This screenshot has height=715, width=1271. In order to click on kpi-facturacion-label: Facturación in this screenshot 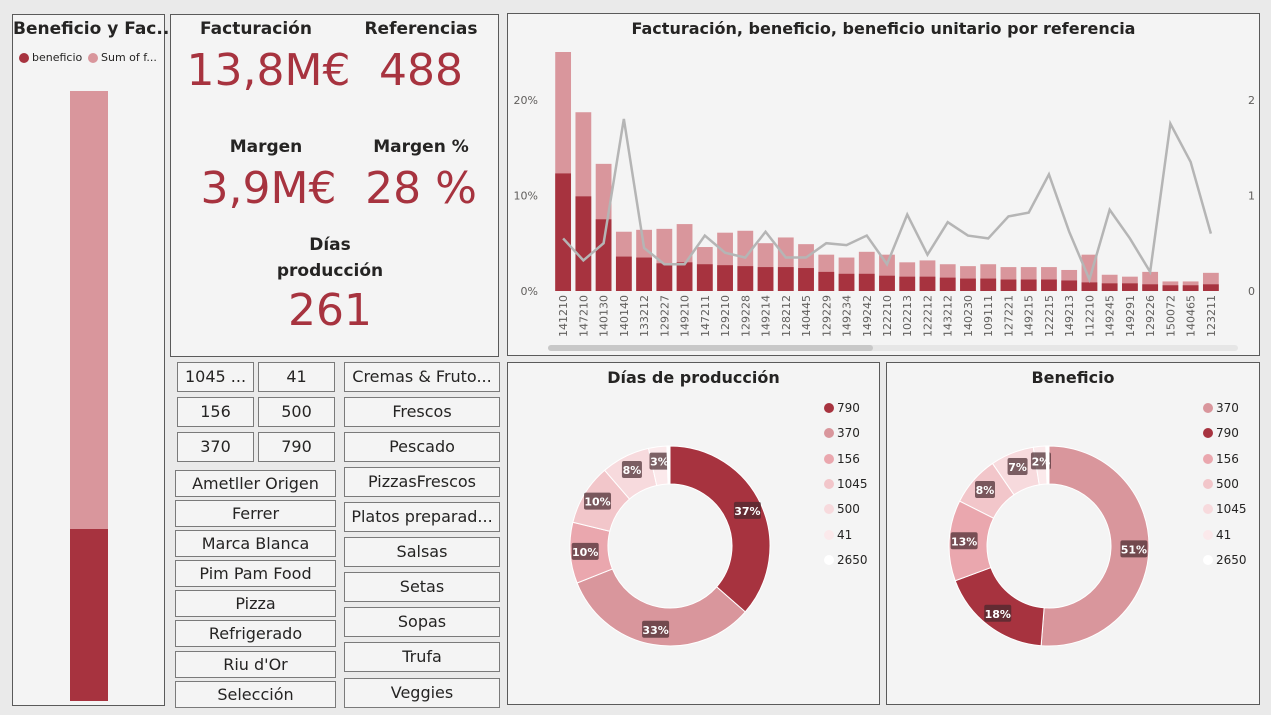, I will do `click(256, 29)`.